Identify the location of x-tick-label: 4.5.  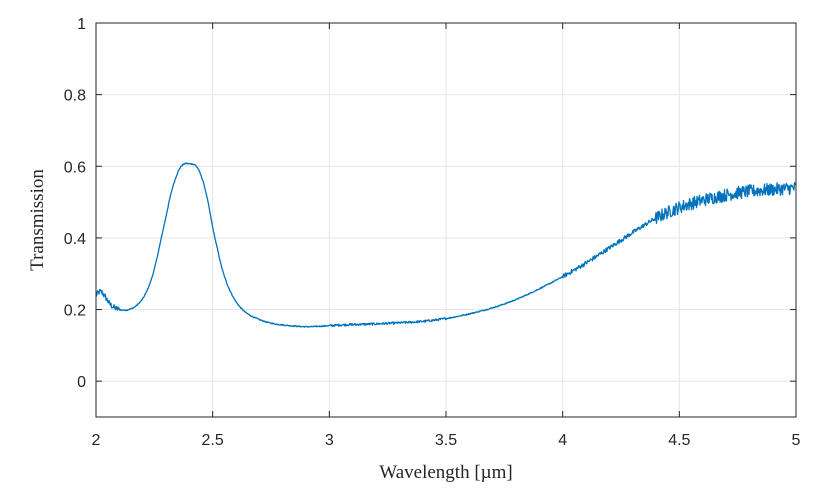
(679, 440).